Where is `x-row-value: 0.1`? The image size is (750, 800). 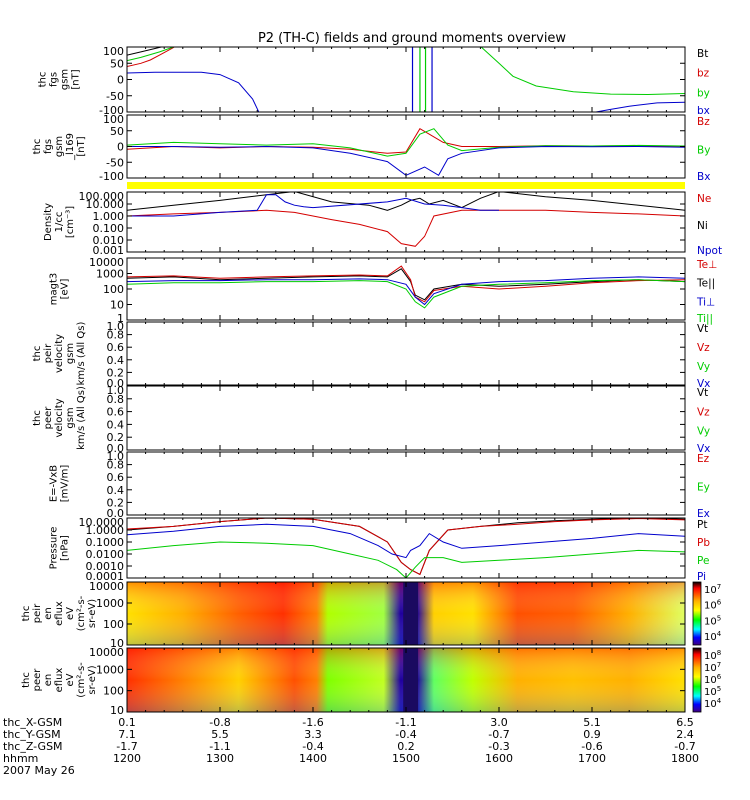 x-row-value: 0.1 is located at coordinates (127, 722).